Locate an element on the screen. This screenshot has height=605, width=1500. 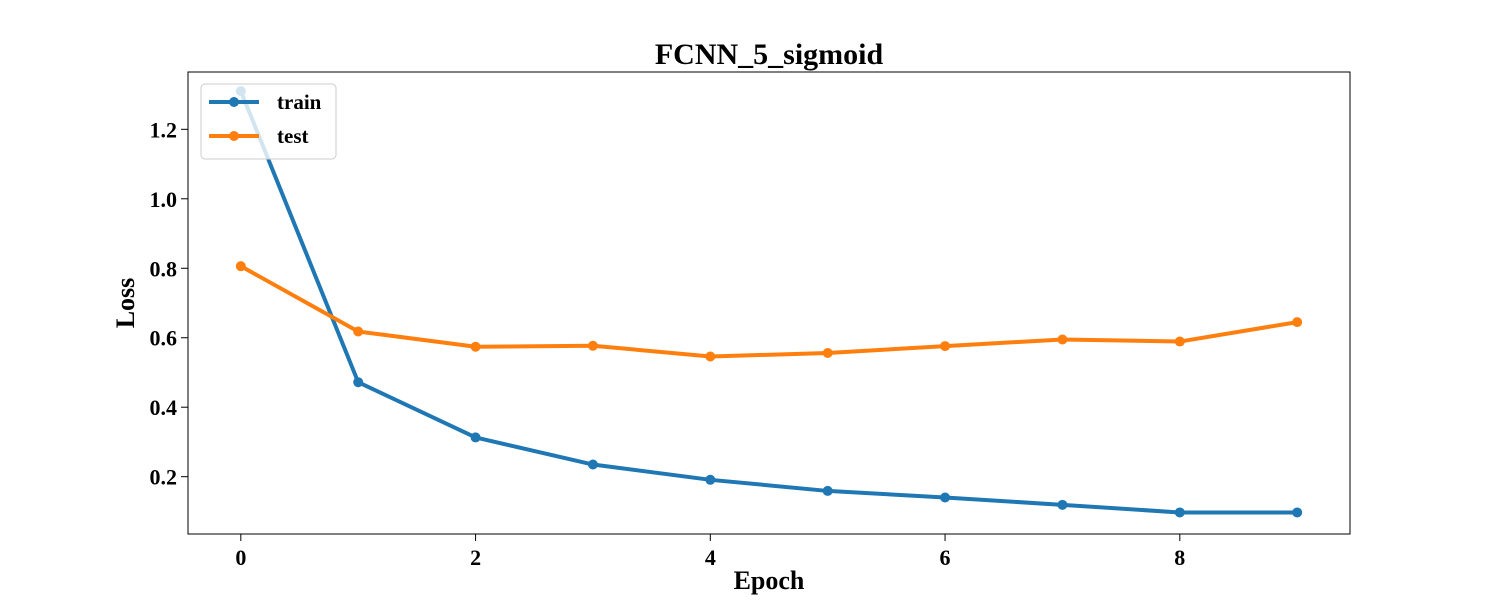
x-tick-label: 0 is located at coordinates (240, 557).